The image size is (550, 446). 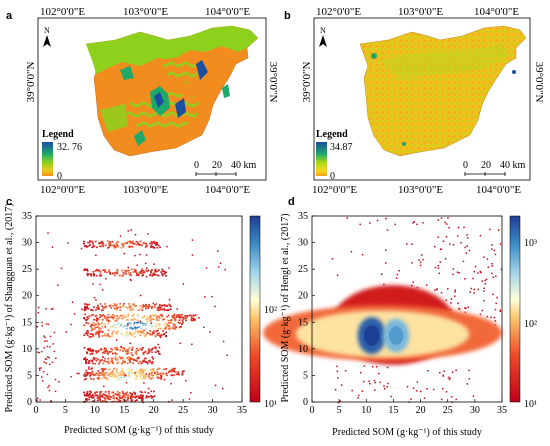 I want to click on panel-a-top-coord-1: 102°0'0"E, so click(x=62, y=12).